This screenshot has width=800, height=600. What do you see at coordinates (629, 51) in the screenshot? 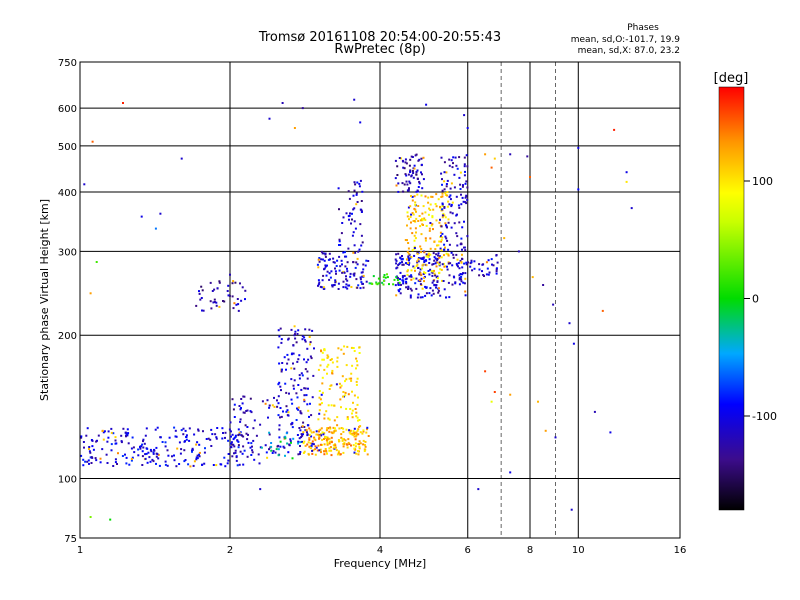
I see `legend-line-x: mean, sd,X: 87.0, 23.2` at bounding box center [629, 51].